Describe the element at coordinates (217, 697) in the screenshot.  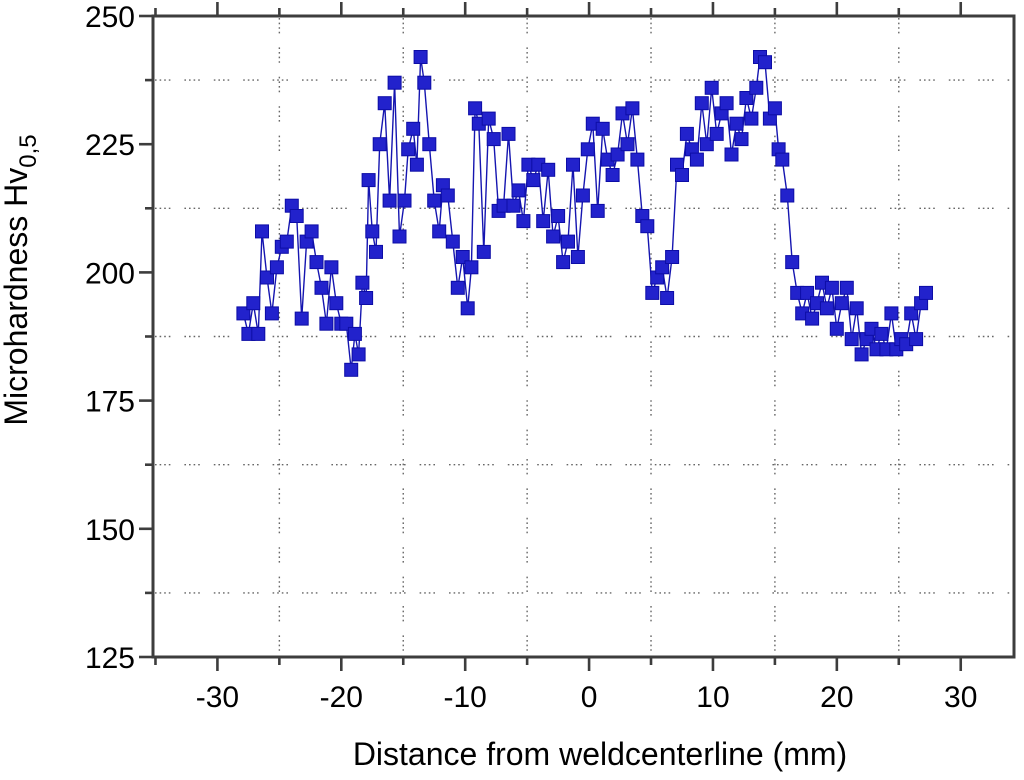
I see `x-tick-label: -30` at that location.